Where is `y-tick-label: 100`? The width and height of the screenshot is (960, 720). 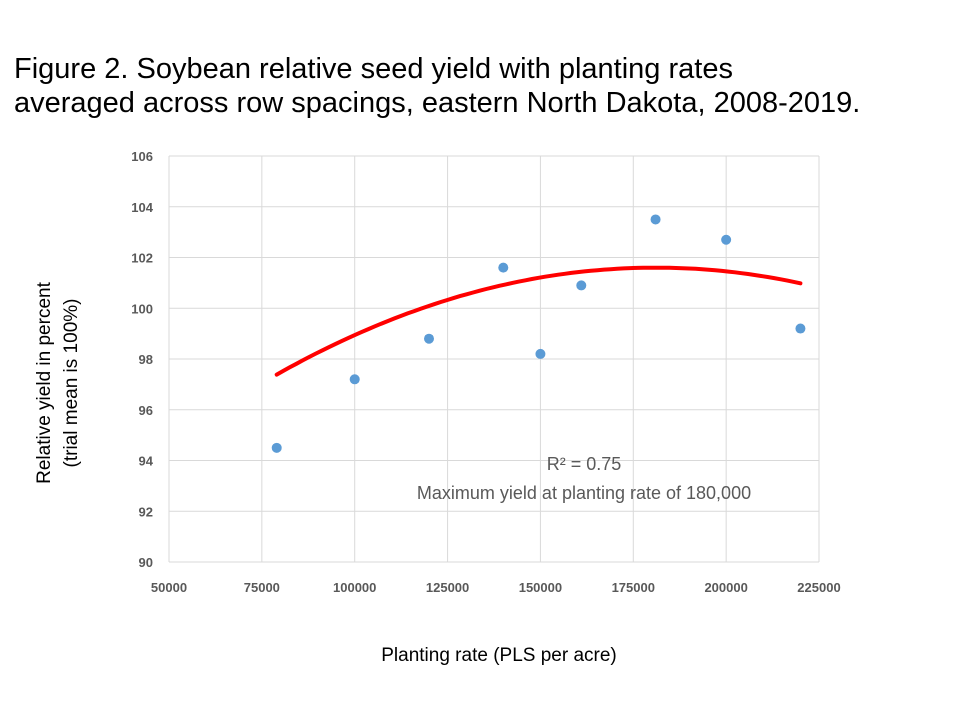
y-tick-label: 100 is located at coordinates (142, 308).